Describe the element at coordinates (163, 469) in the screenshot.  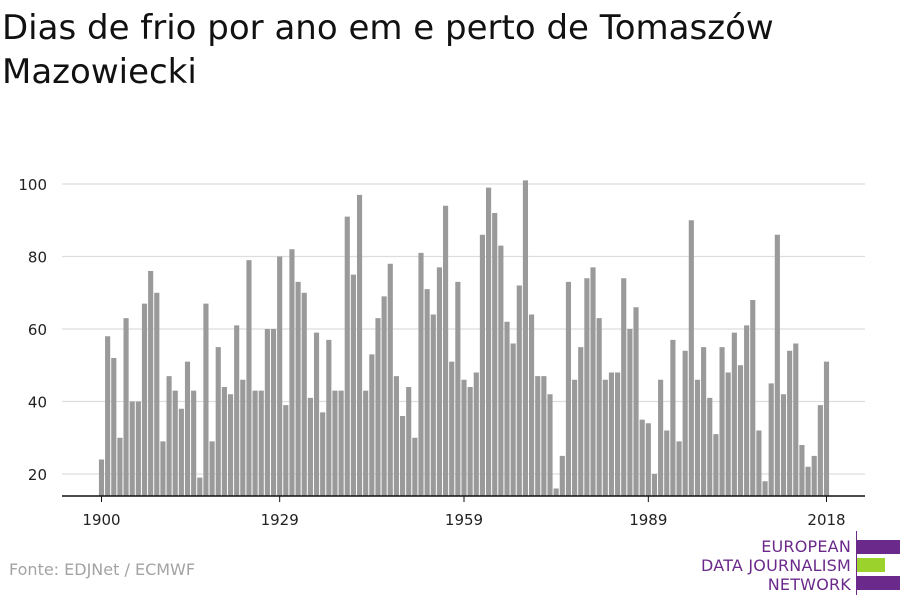
I see `bar-1910` at that location.